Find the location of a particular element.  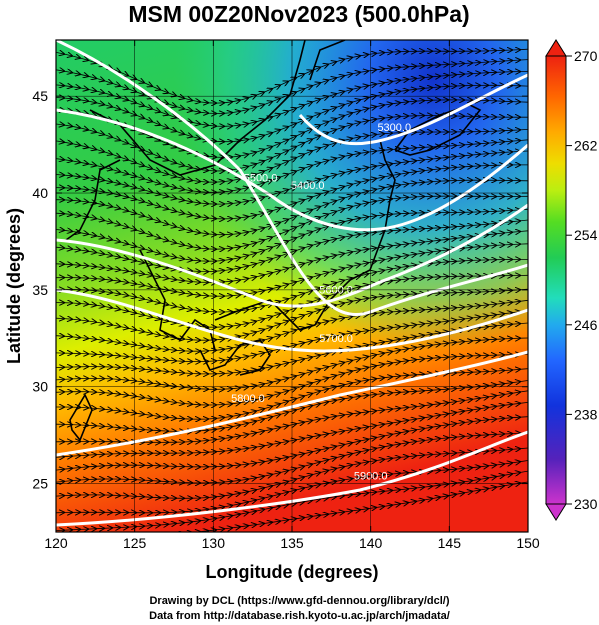

contour-label: 5400.0 is located at coordinates (308, 186).